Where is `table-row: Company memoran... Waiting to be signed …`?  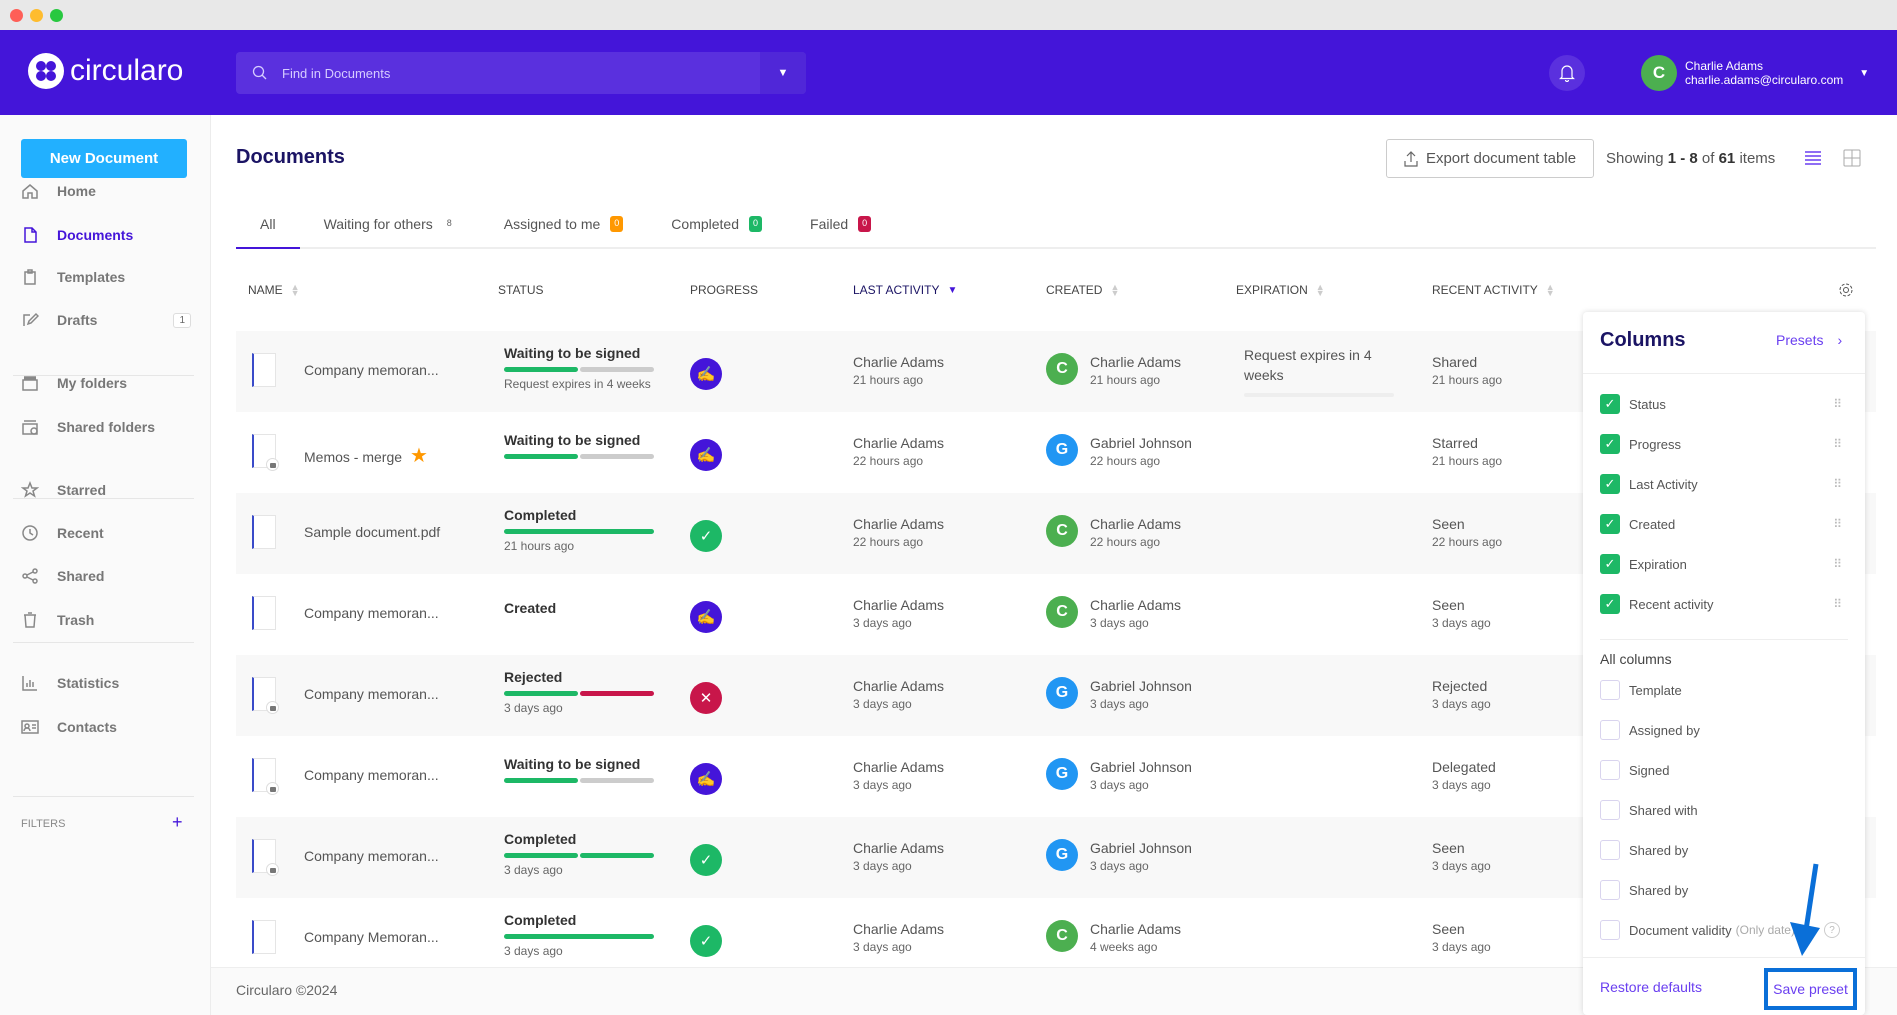 table-row: Company memoran... Waiting to be signed … is located at coordinates (1056, 776).